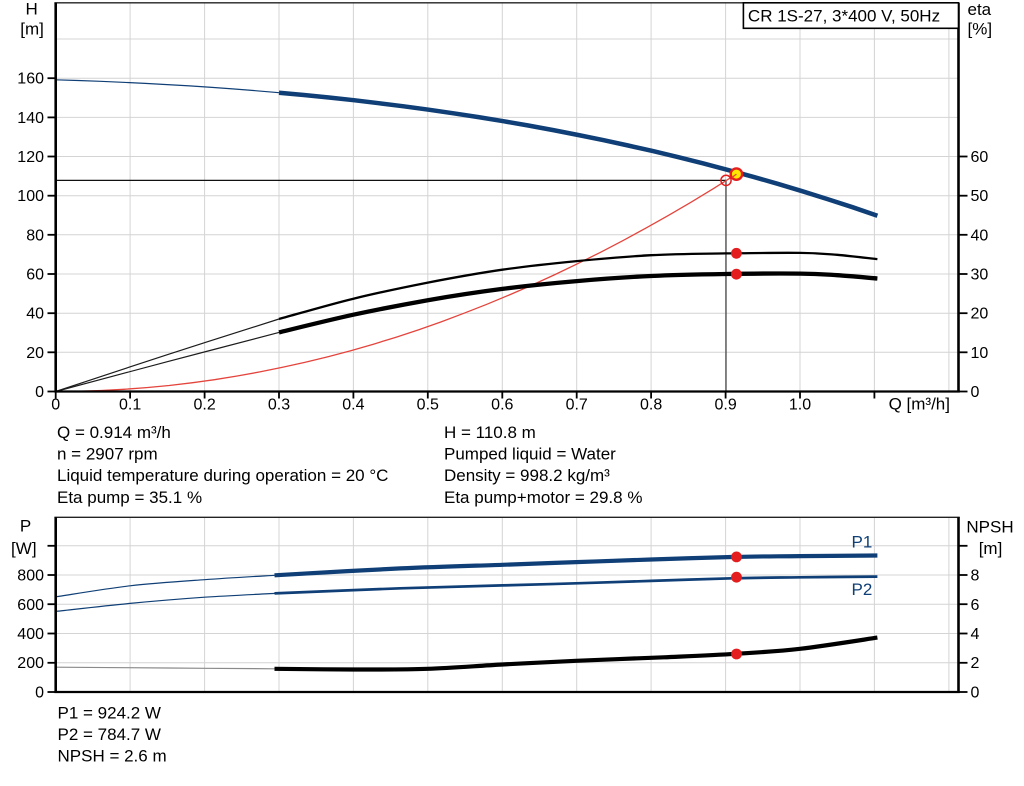 The image size is (1024, 786). Describe the element at coordinates (279, 405) in the screenshot. I see `svg-text: 0.3` at that location.